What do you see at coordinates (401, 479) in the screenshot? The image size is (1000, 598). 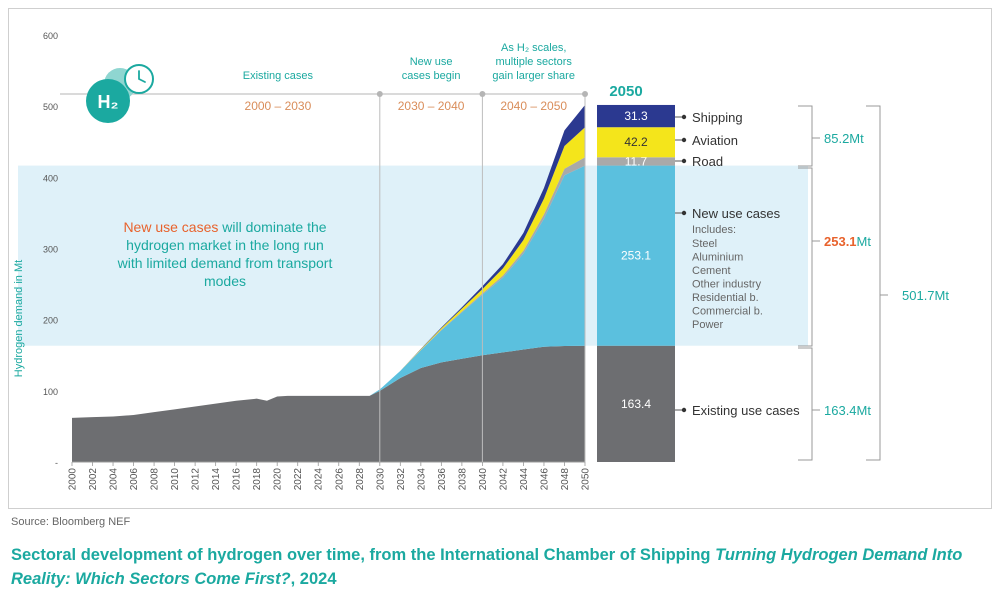 I see `x-tick-label: 2032` at bounding box center [401, 479].